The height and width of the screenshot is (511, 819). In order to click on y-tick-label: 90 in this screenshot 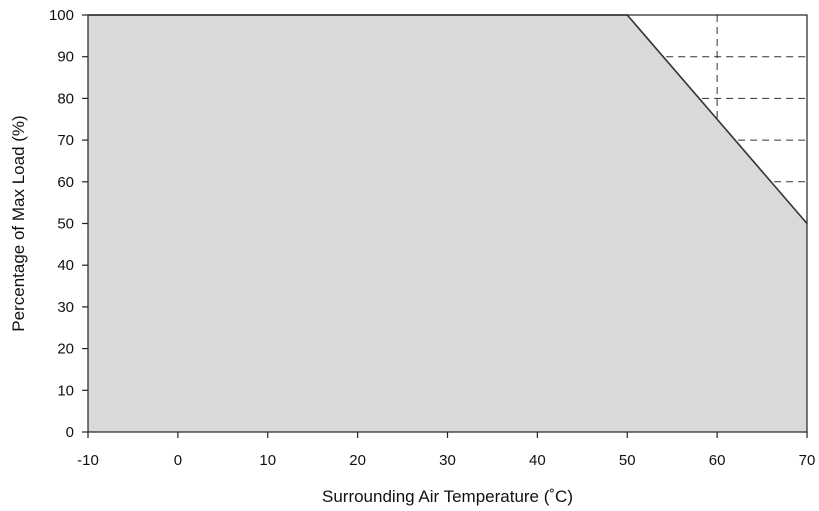, I will do `click(65, 57)`.